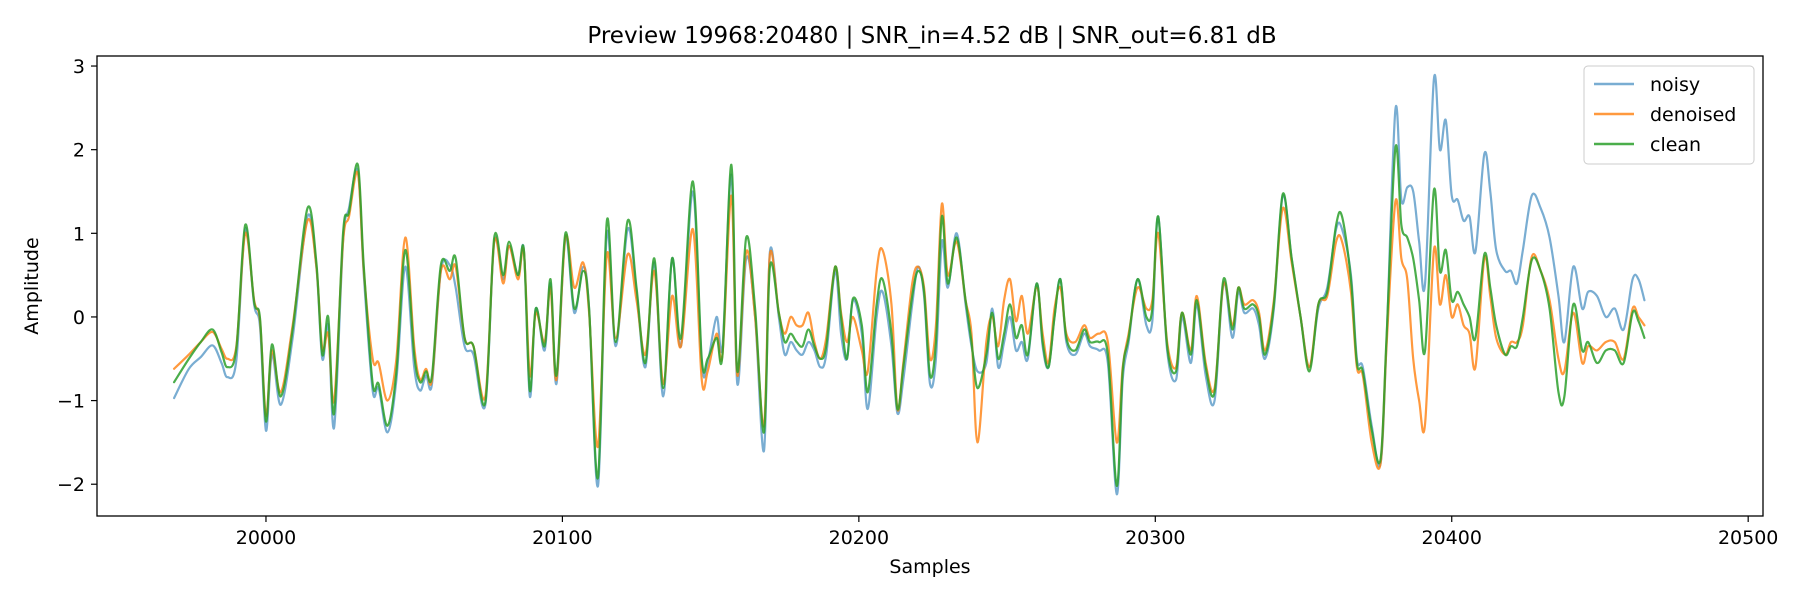 This screenshot has width=1800, height=600. Describe the element at coordinates (1675, 85) in the screenshot. I see `legend-label-noisy: noisy` at that location.